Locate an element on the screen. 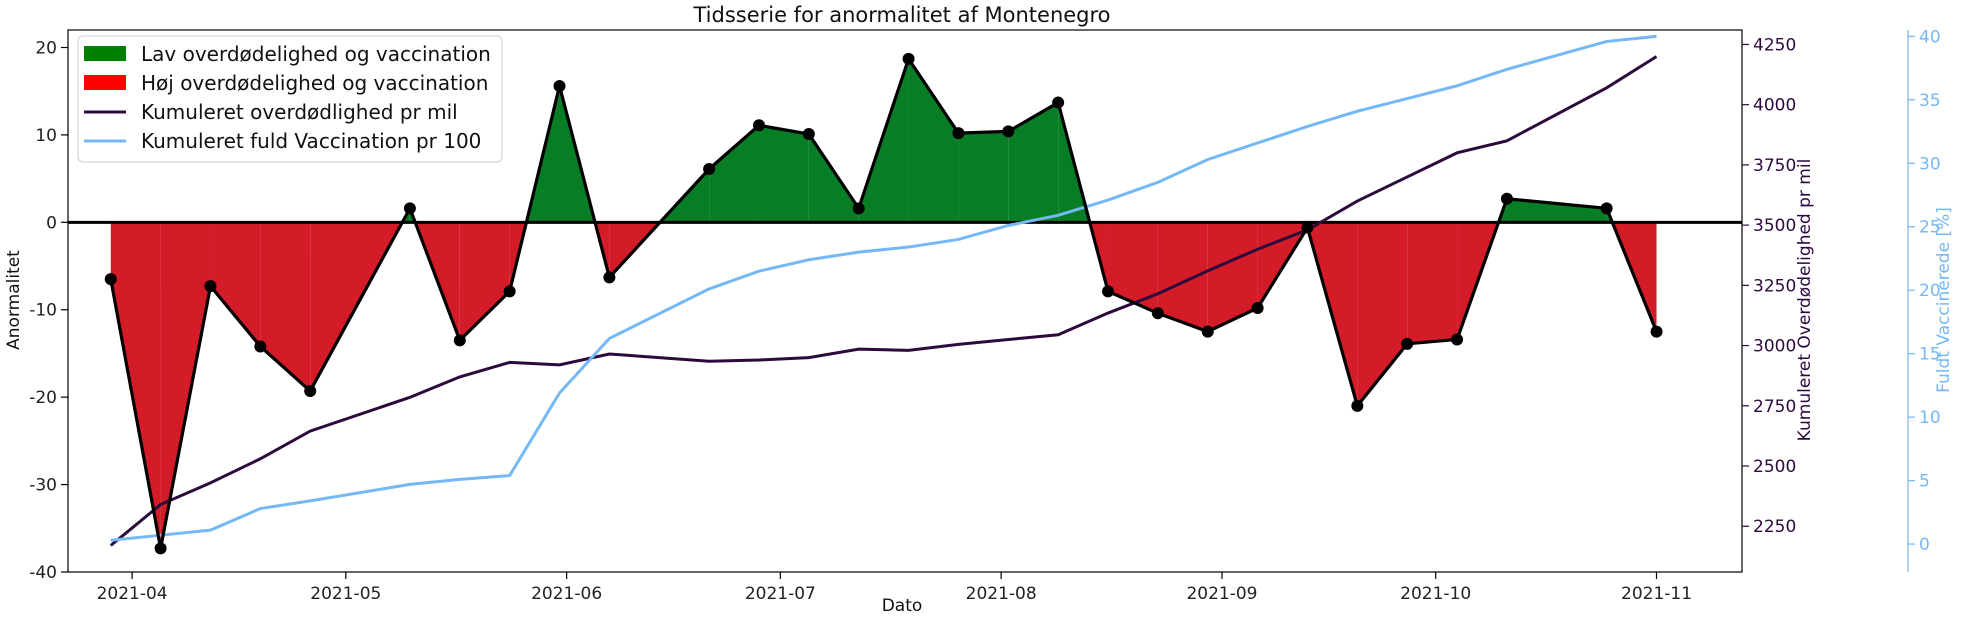  y-axis-left: -40 -30 -20 -10 0 10 20 is located at coordinates (48, 310).